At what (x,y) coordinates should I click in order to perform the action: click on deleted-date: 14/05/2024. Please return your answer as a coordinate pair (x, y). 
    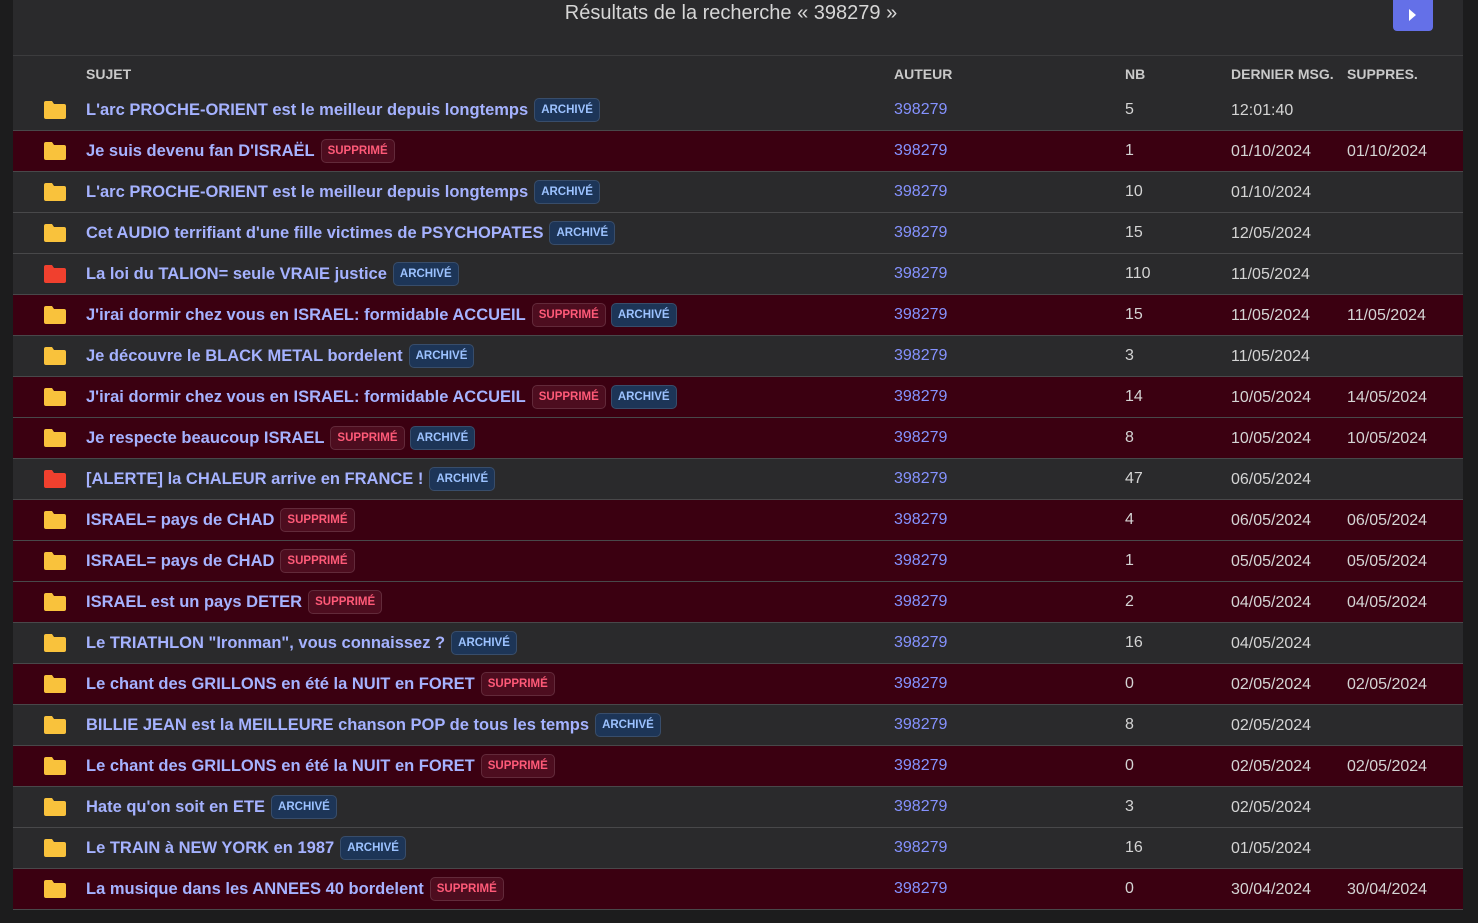
    Looking at the image, I should click on (1387, 397).